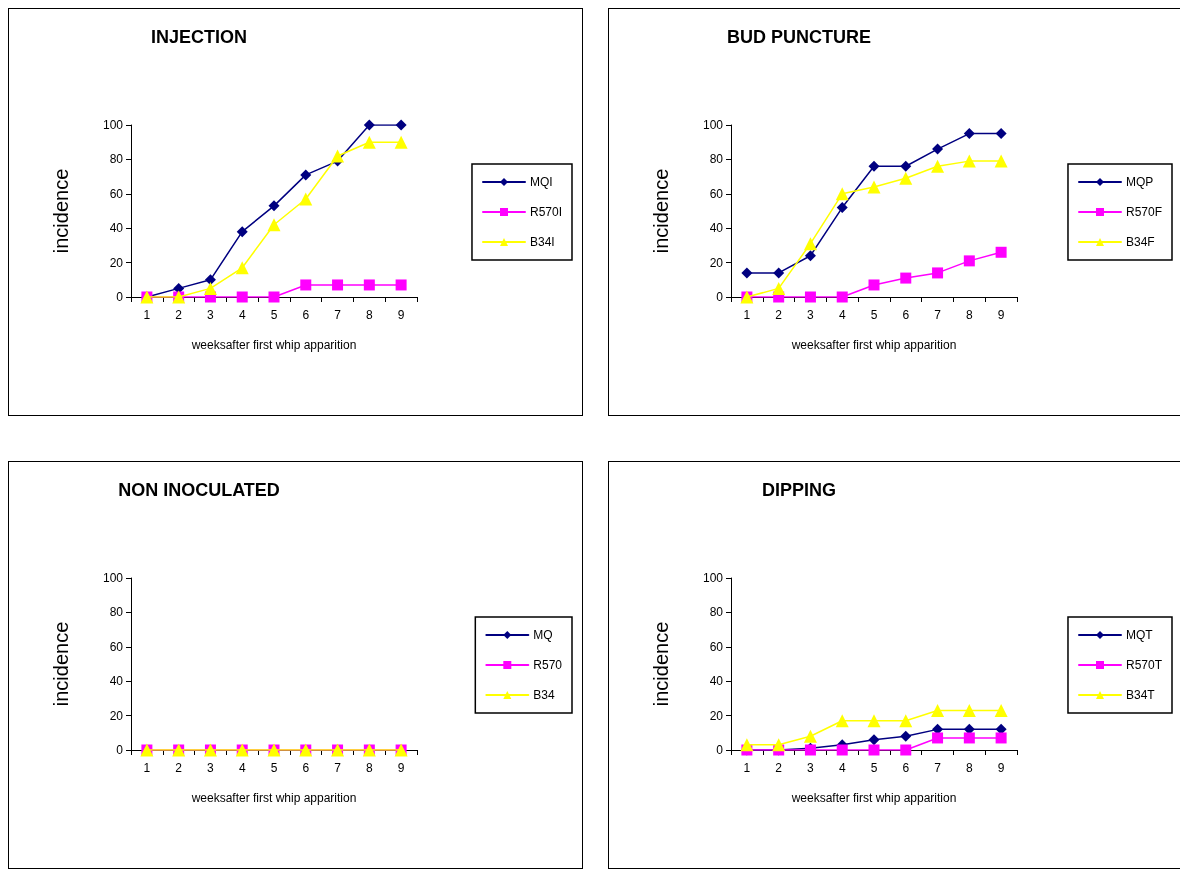  What do you see at coordinates (1139, 182) in the screenshot?
I see `legend-label: MQP` at bounding box center [1139, 182].